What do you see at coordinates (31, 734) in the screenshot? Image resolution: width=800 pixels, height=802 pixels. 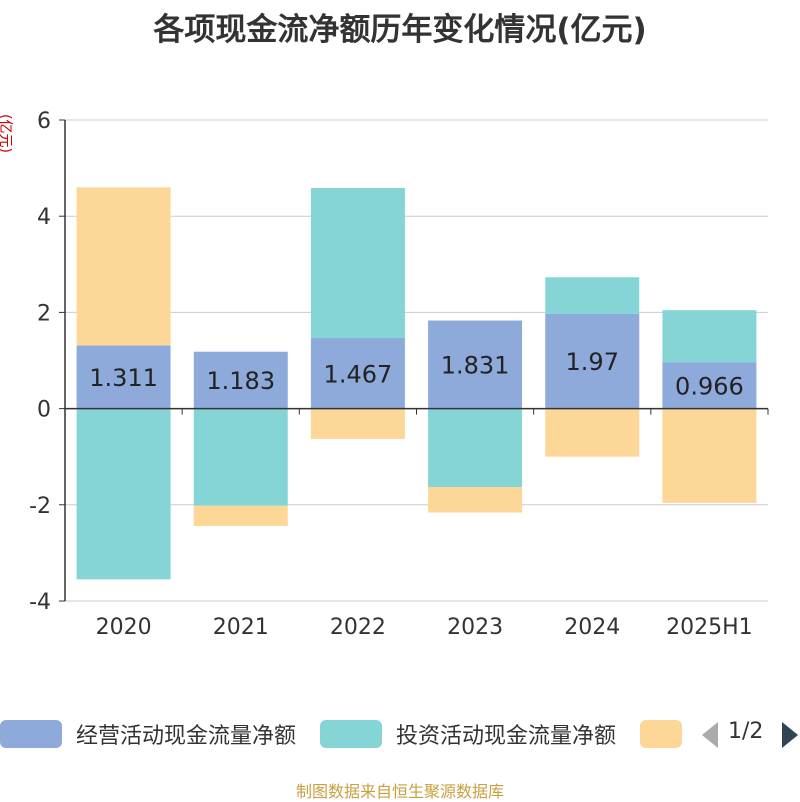 I see `legend-swatch-operating` at bounding box center [31, 734].